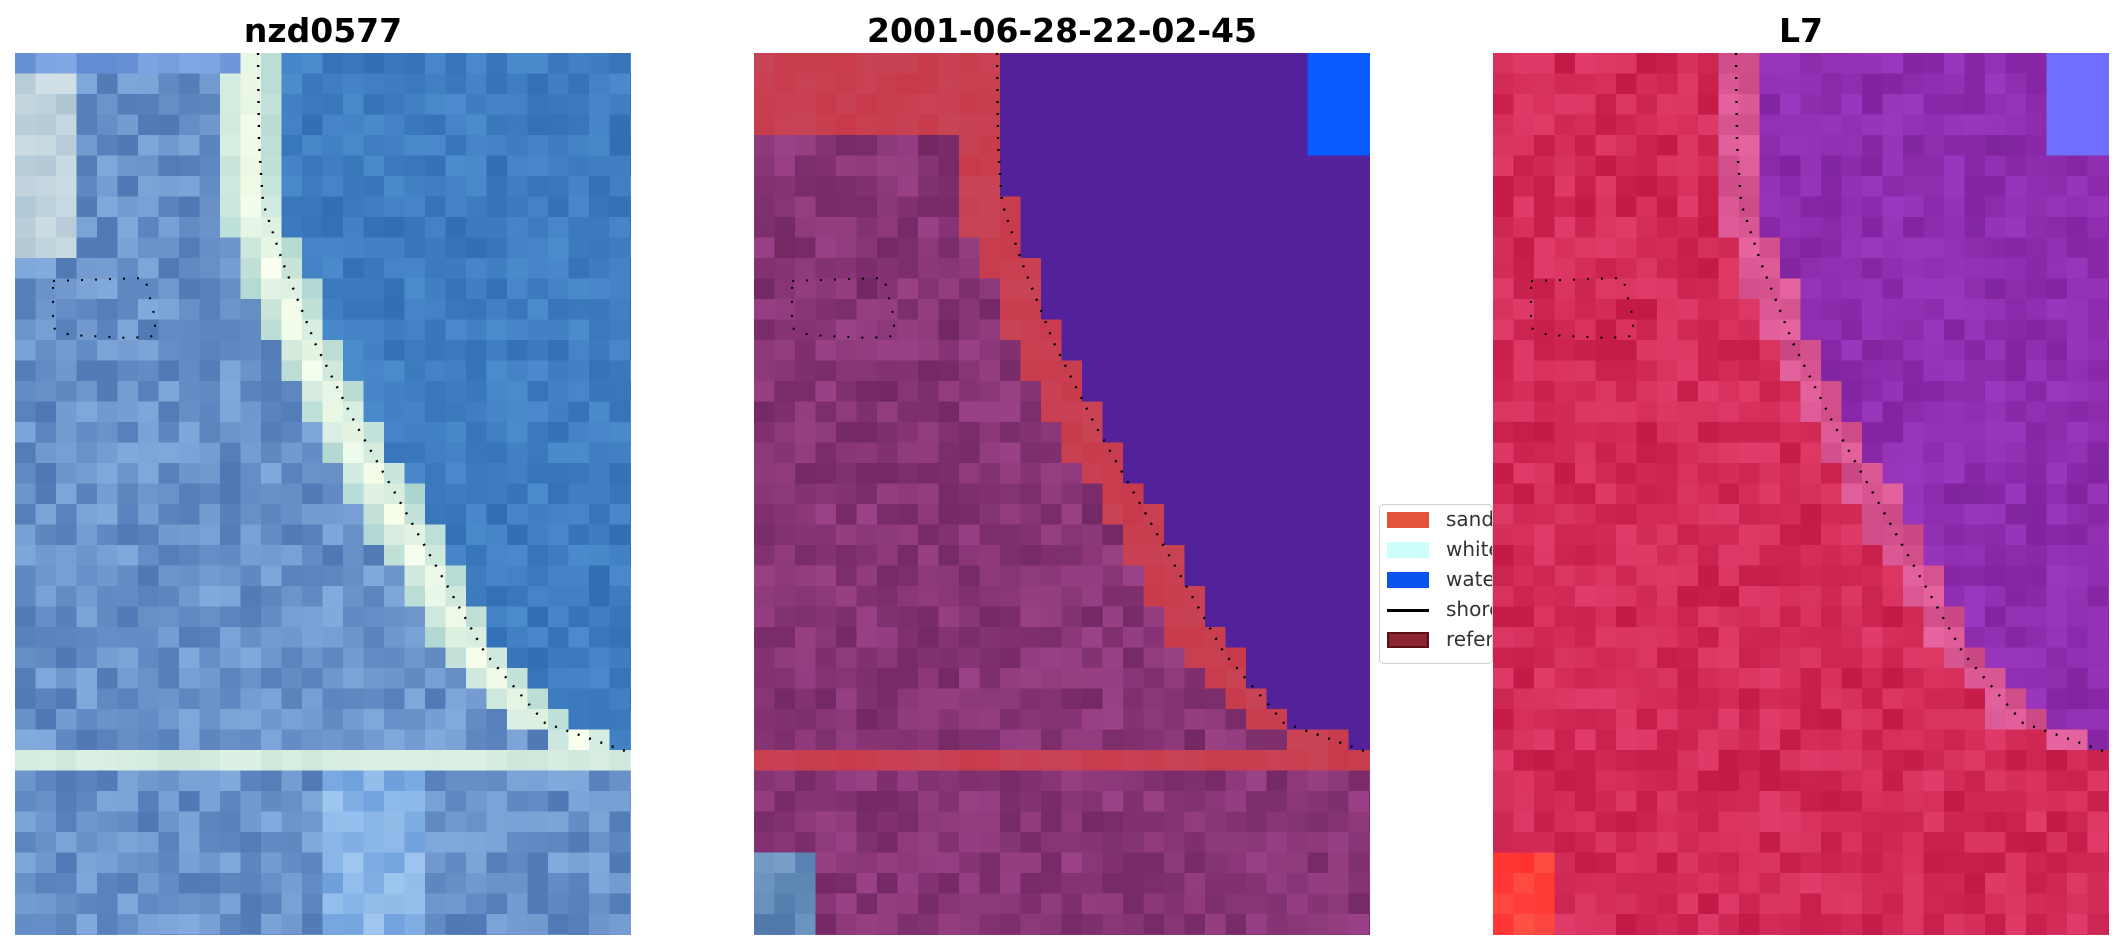 The height and width of the screenshot is (950, 2122). What do you see at coordinates (1408, 640) in the screenshot?
I see `legend-swatch-reference` at bounding box center [1408, 640].